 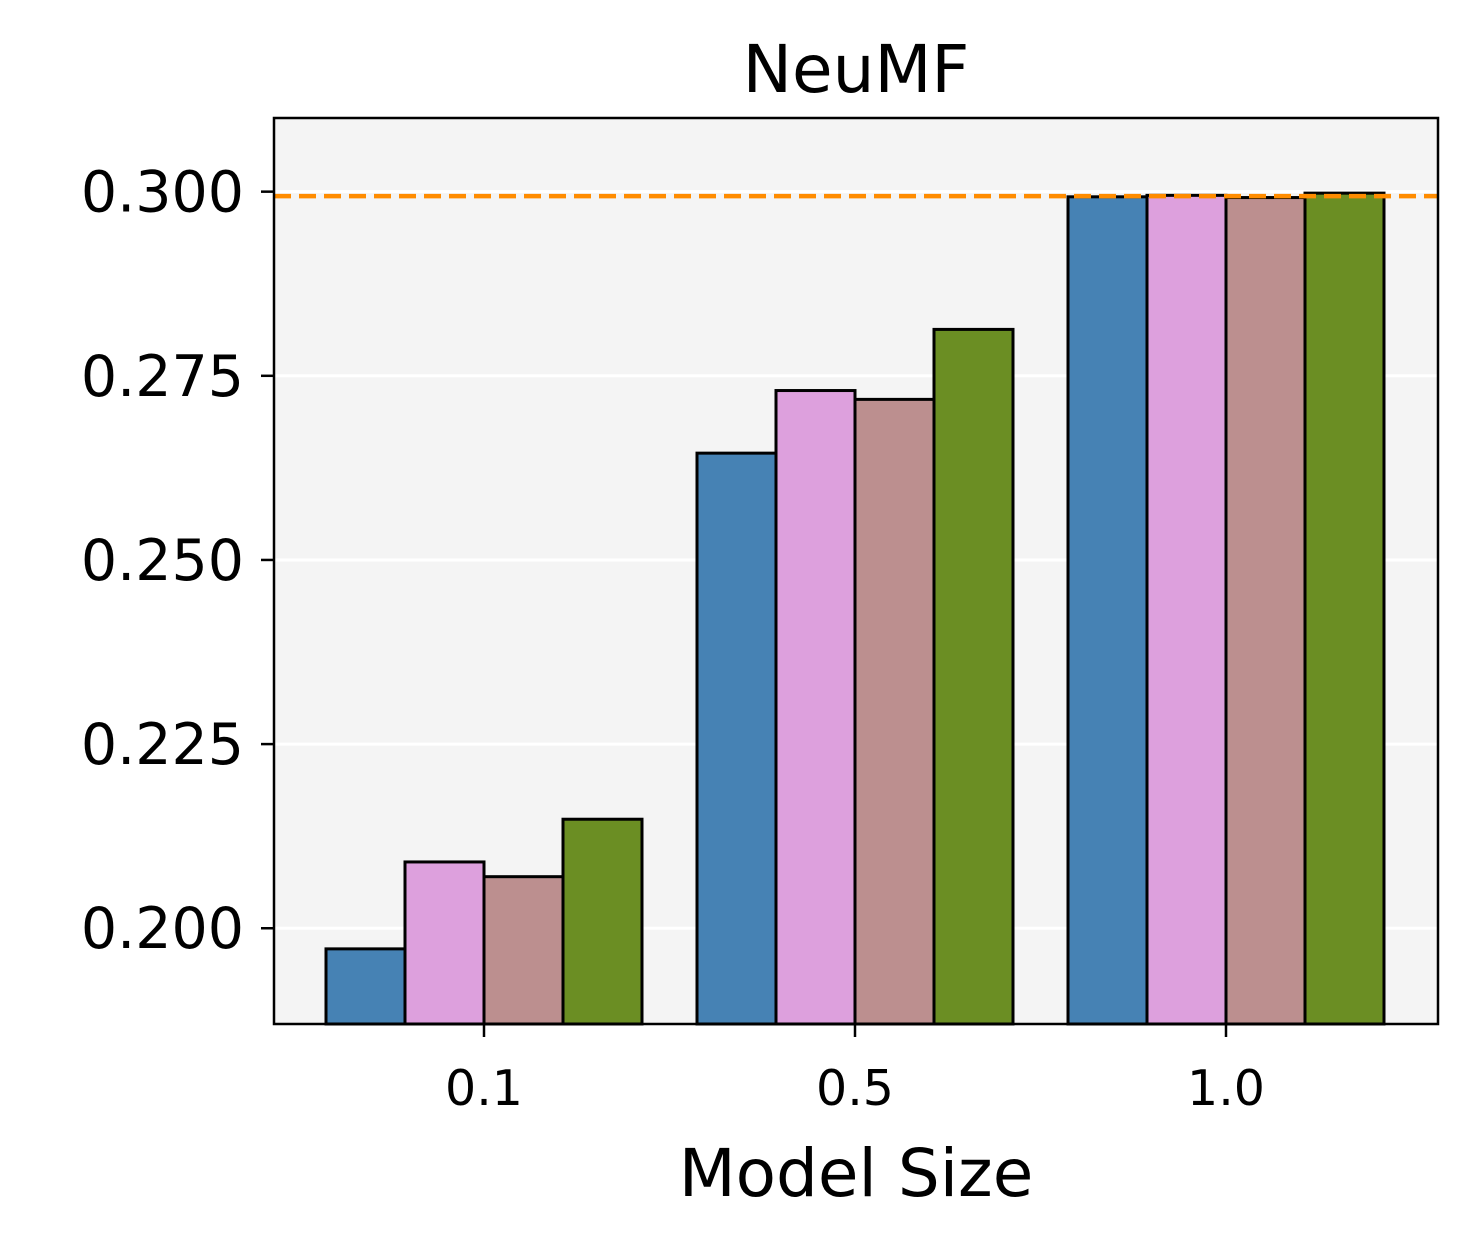 I want to click on bar-0.1-series-1, so click(x=365, y=986).